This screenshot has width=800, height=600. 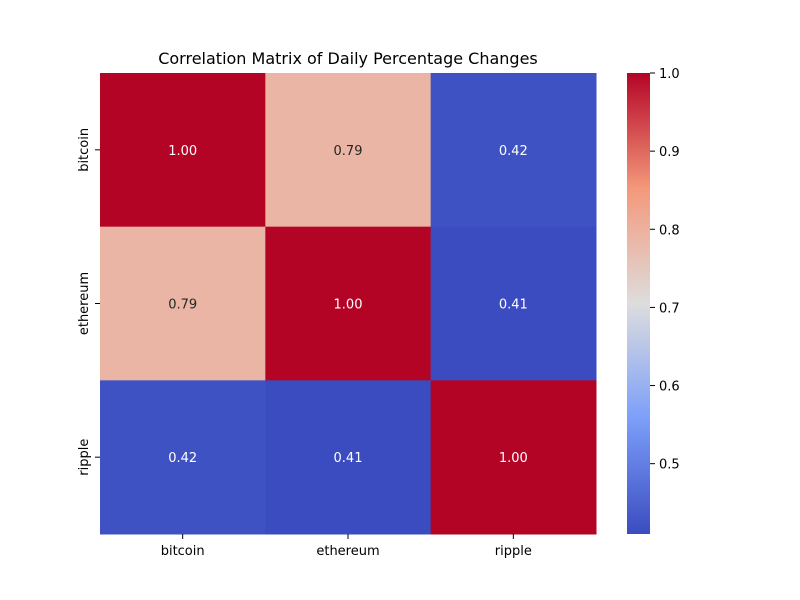 What do you see at coordinates (347, 551) in the screenshot?
I see `x-tick-label-ethereum: ethereum` at bounding box center [347, 551].